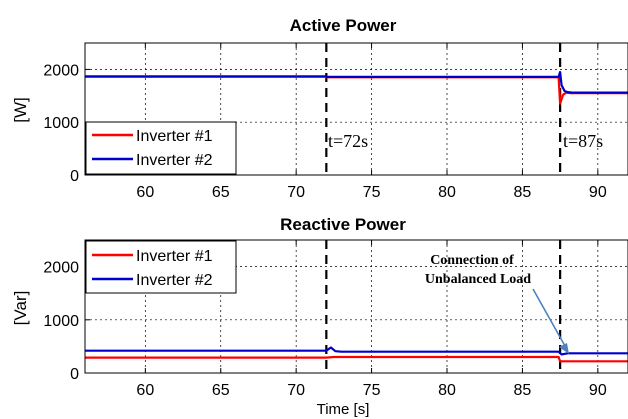 The image size is (628, 419). I want to click on active-power-title: Active Power, so click(343, 25).